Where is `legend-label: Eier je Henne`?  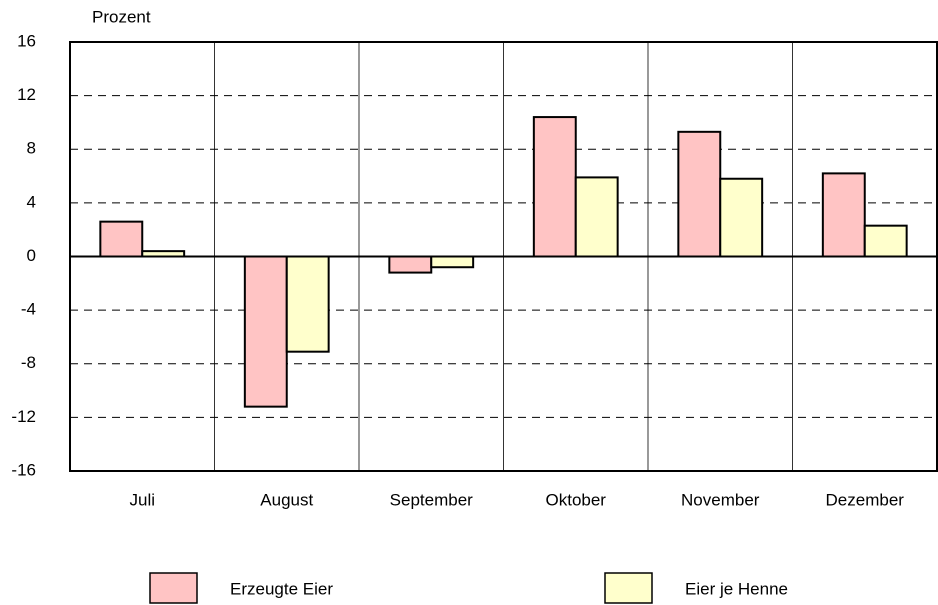 legend-label: Eier je Henne is located at coordinates (736, 588).